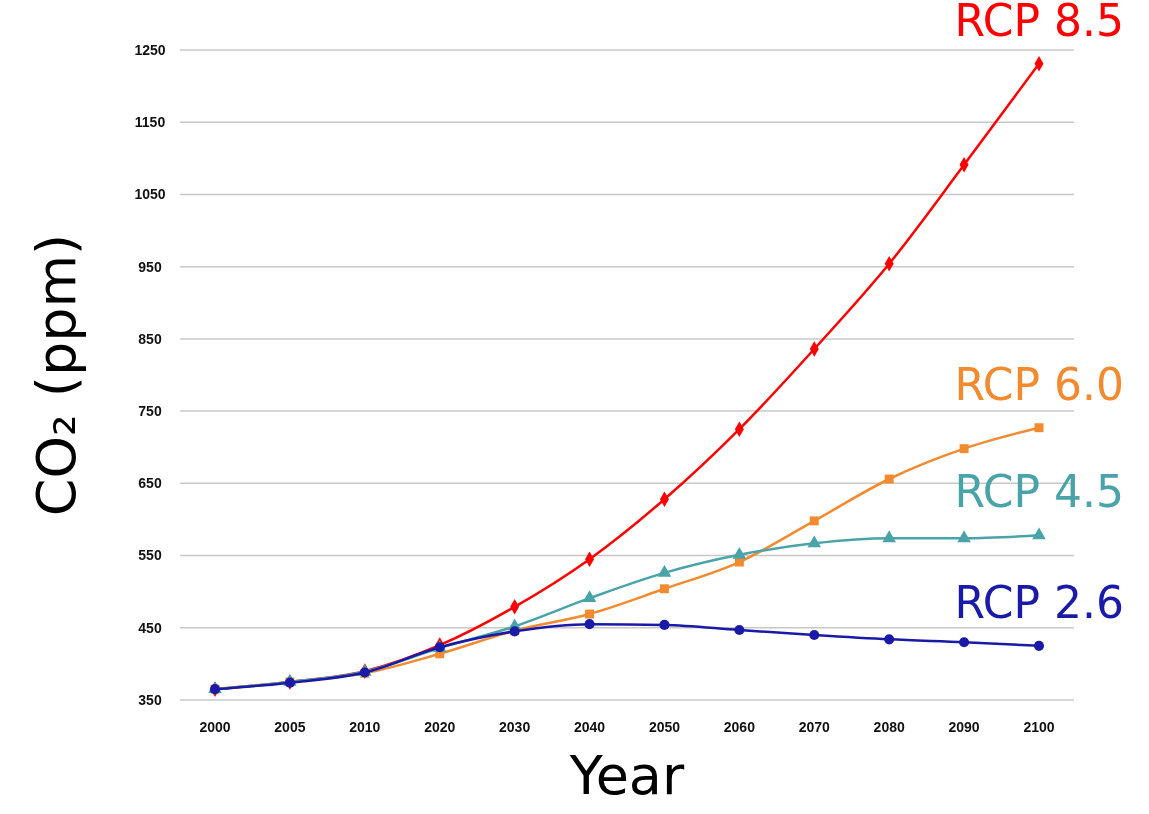  What do you see at coordinates (150, 266) in the screenshot?
I see `y-tick-label: 950` at bounding box center [150, 266].